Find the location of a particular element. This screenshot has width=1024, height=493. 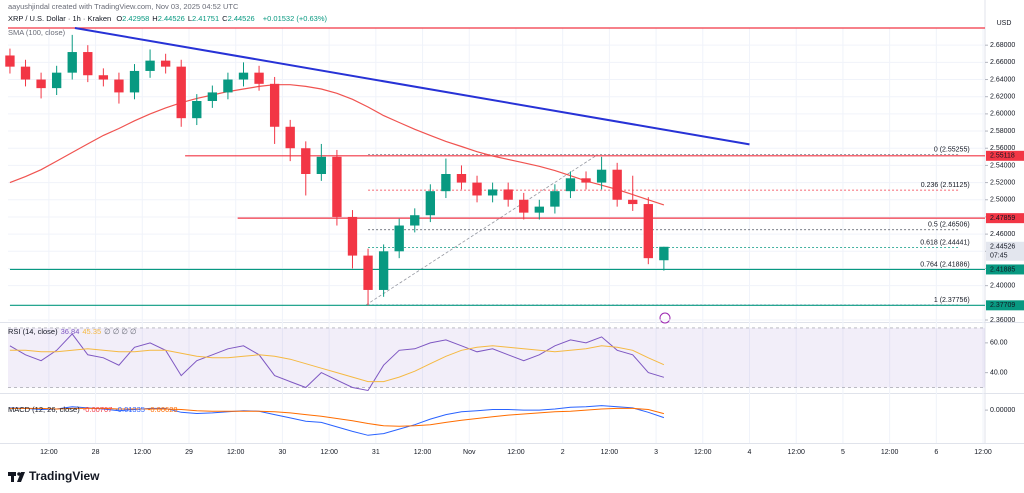

signal-value: -0.00628 is located at coordinates (162, 409).